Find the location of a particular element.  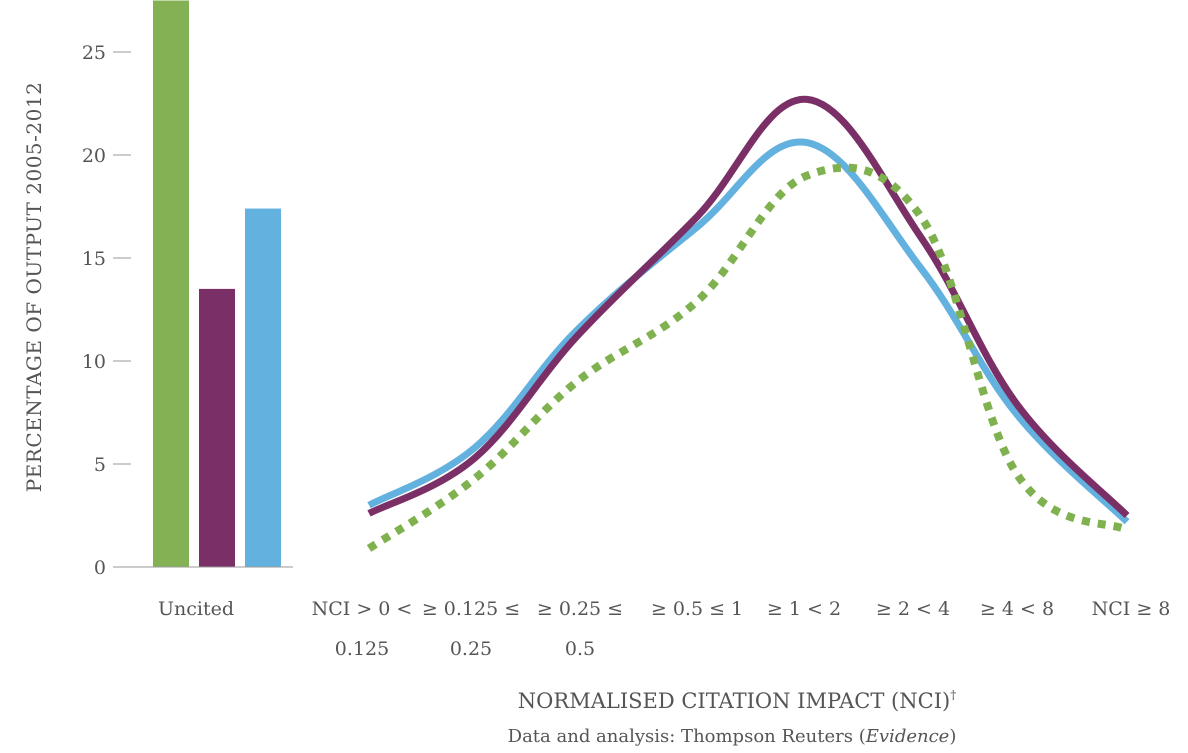

x-category-label: Uncited is located at coordinates (196, 609).